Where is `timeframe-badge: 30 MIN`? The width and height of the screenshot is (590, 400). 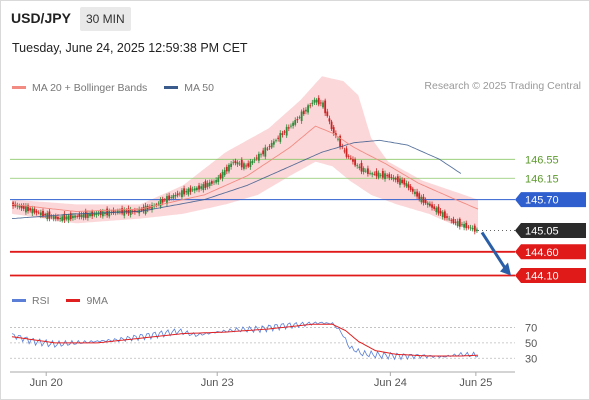
timeframe-badge: 30 MIN is located at coordinates (105, 19).